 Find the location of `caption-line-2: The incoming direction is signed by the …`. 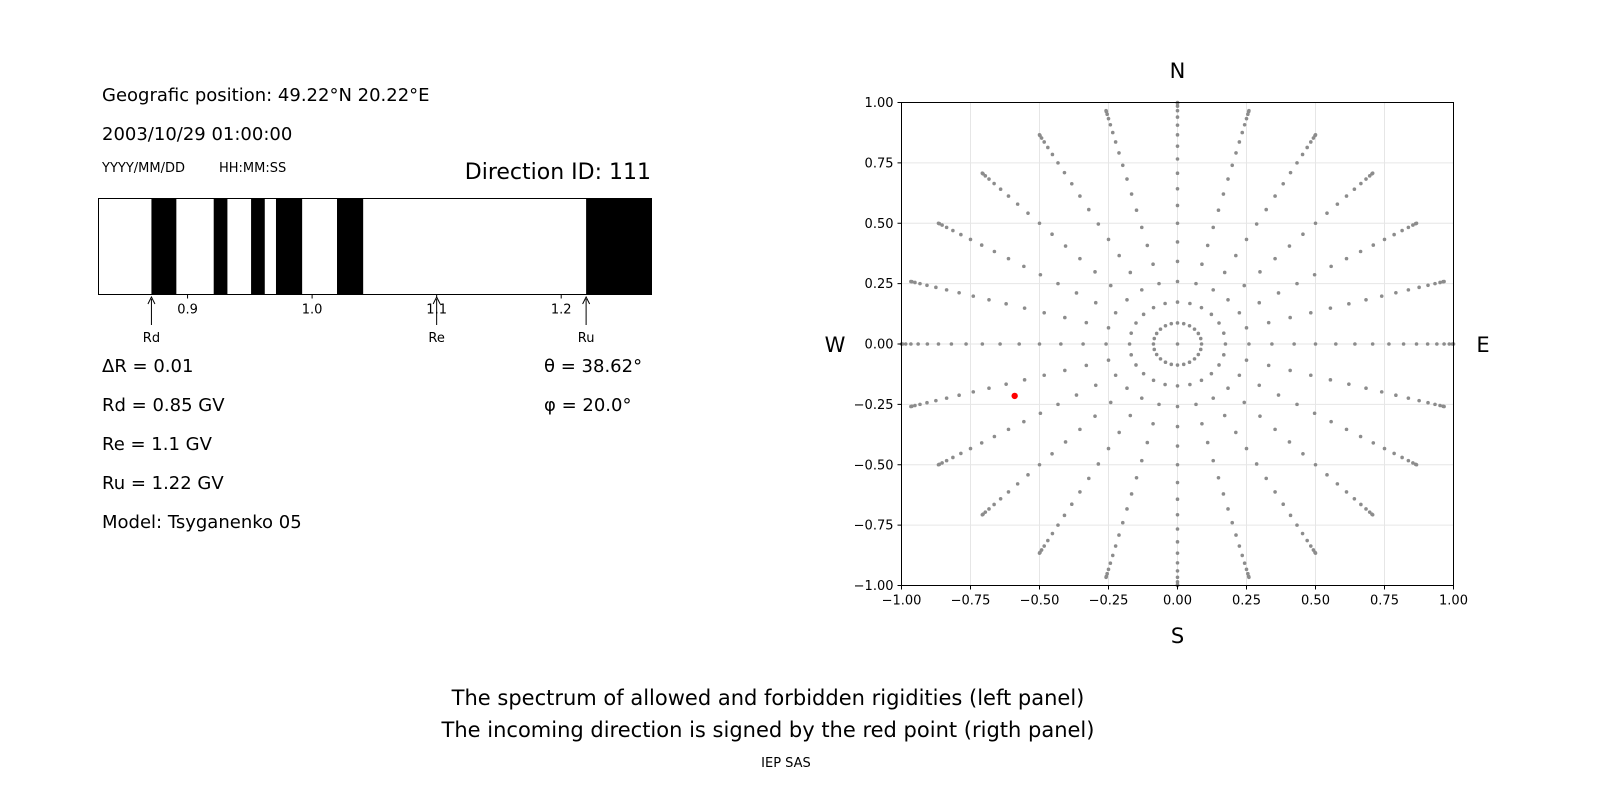

caption-line-2: The incoming direction is signed by the … is located at coordinates (768, 730).